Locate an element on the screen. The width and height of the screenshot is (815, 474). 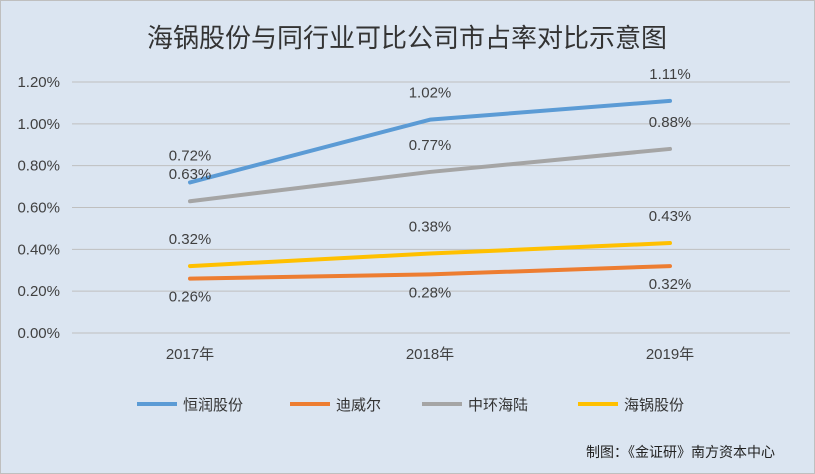
data-label: 0.63% is located at coordinates (190, 174).